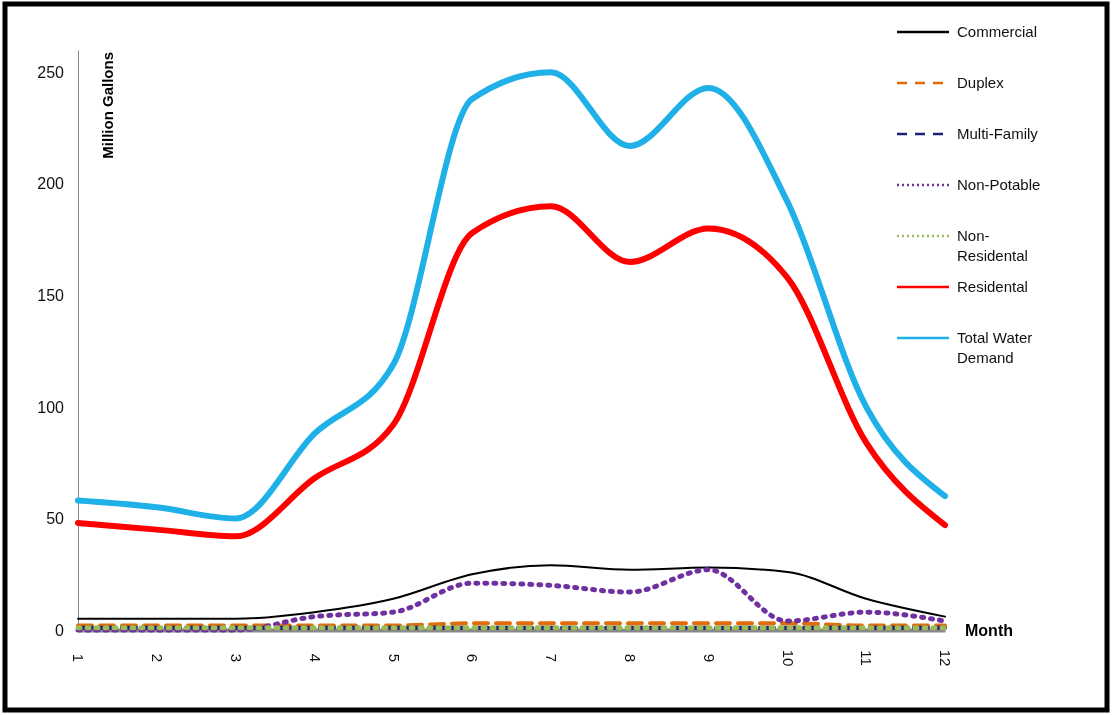 The image size is (1112, 715). What do you see at coordinates (981, 83) in the screenshot?
I see `legend-label: Duplex` at bounding box center [981, 83].